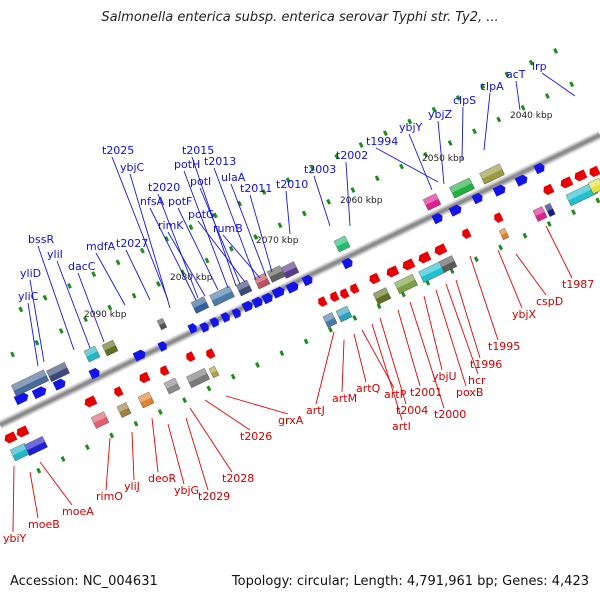 The image size is (600, 600). Describe the element at coordinates (256, 188) in the screenshot. I see `gene-label-t2011: t2011` at that location.